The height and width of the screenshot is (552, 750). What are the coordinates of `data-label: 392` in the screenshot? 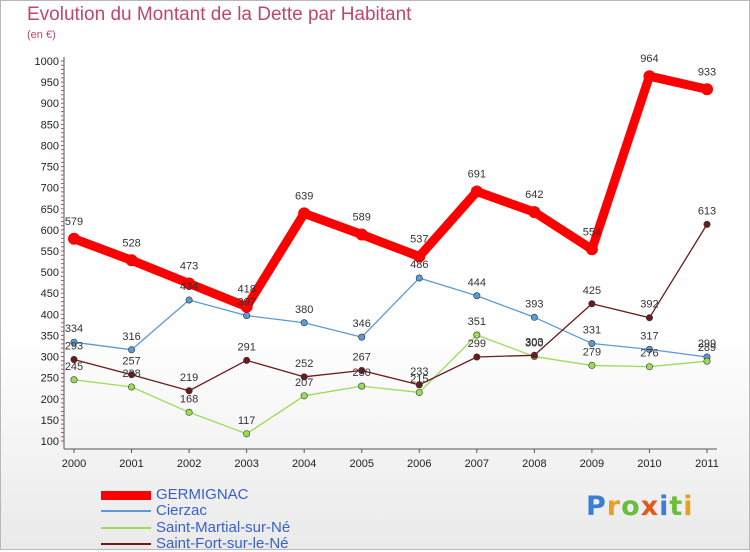 It's located at (649, 305).